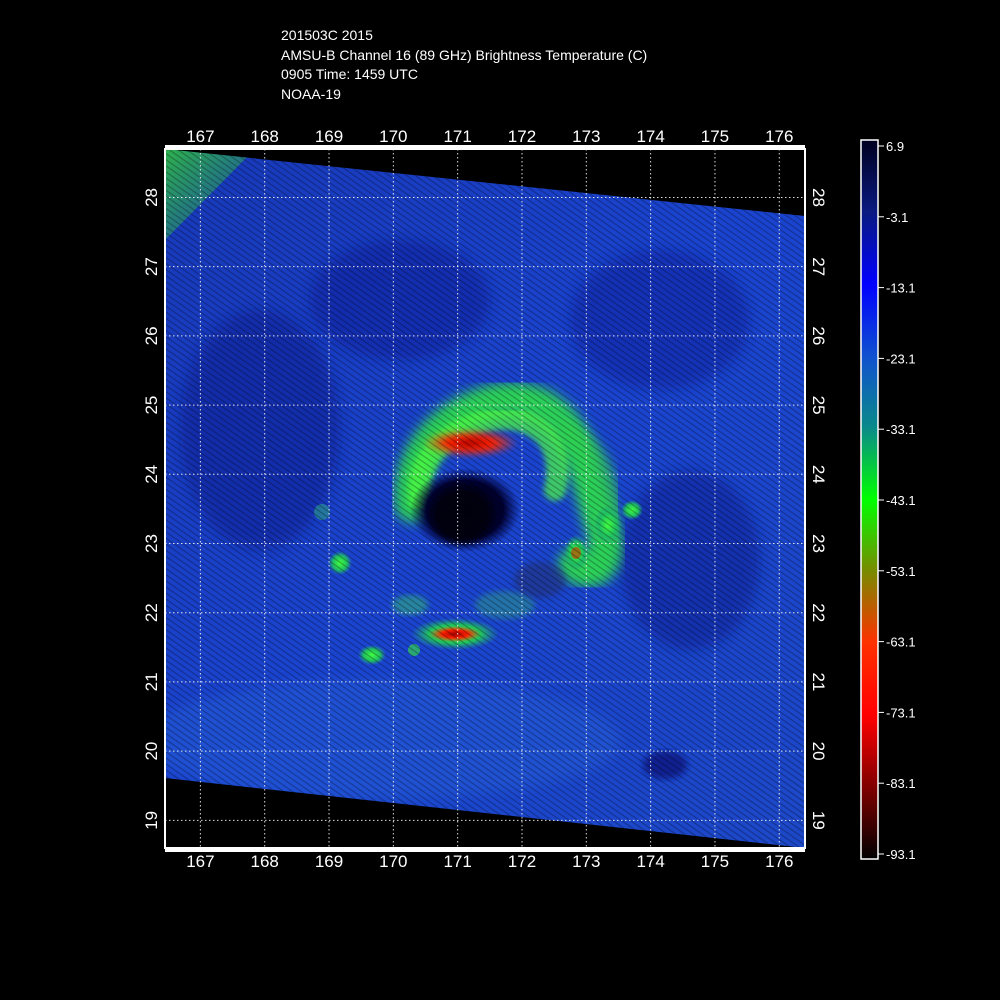 Image resolution: width=1000 pixels, height=1000 pixels. Describe the element at coordinates (349, 74) in the screenshot. I see `time-label: 0905 Time: 1459 UTC` at that location.